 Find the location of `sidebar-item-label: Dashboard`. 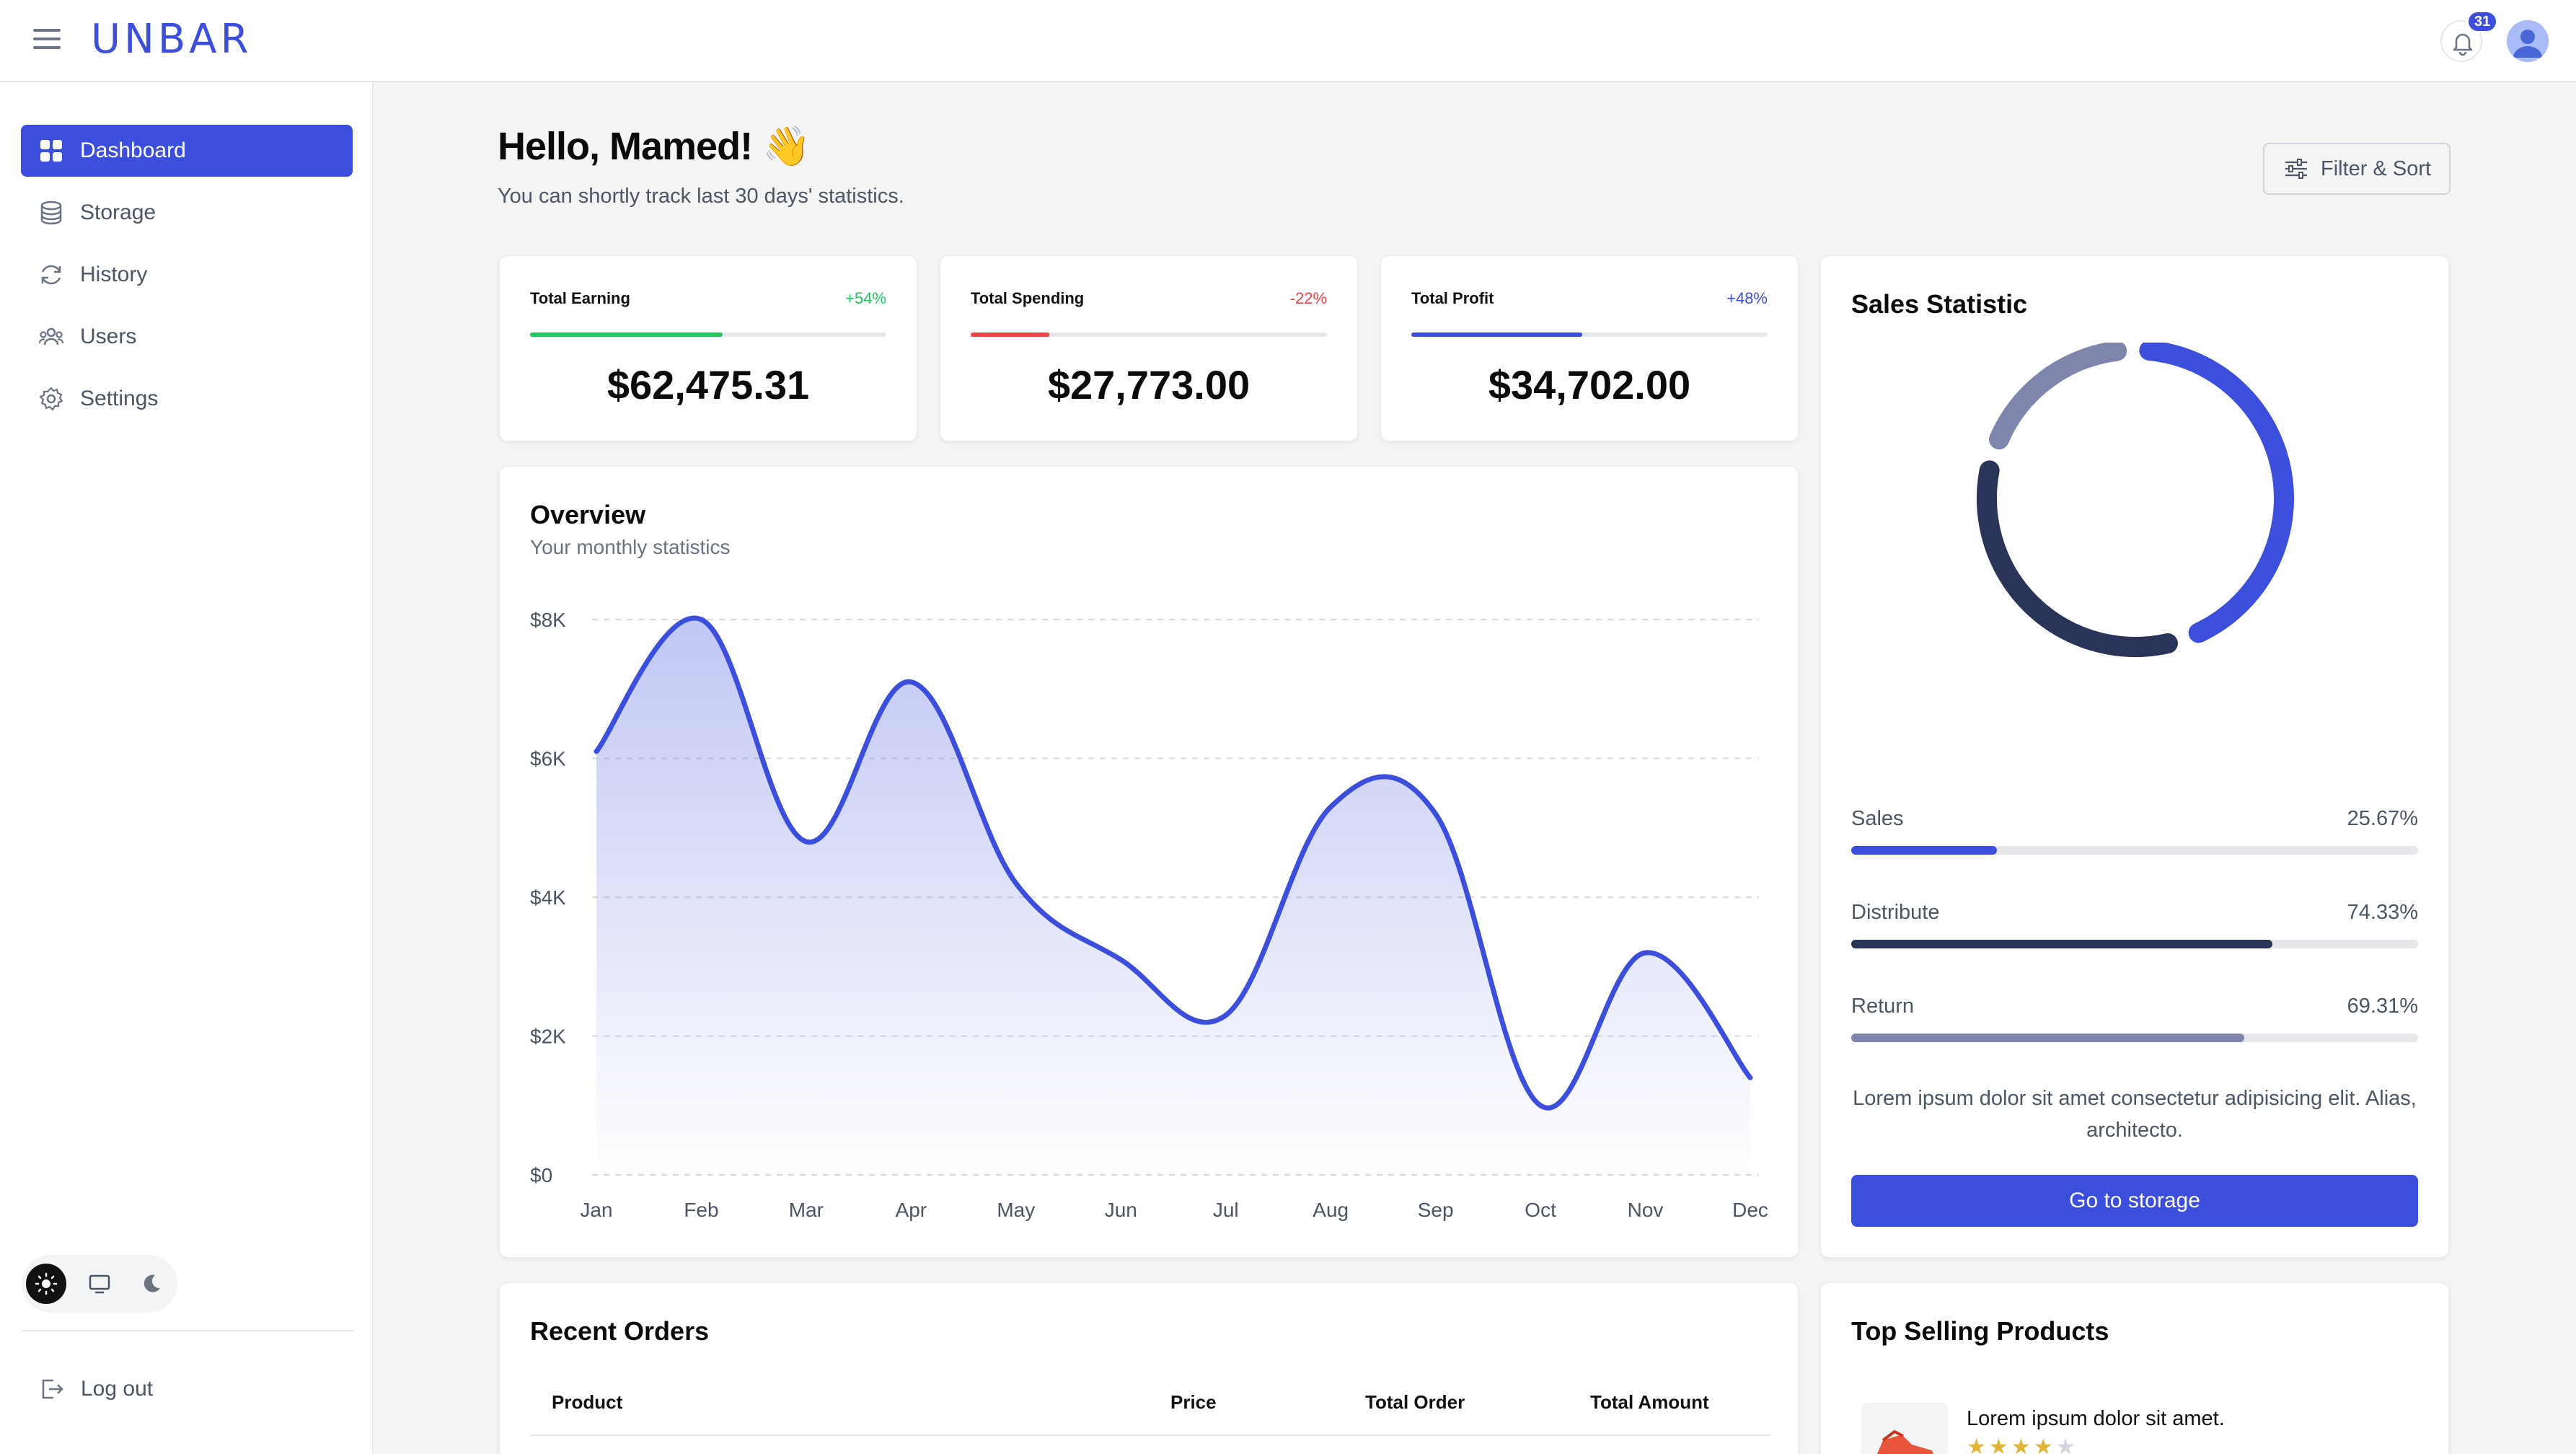

sidebar-item-label: Dashboard is located at coordinates (133, 150).